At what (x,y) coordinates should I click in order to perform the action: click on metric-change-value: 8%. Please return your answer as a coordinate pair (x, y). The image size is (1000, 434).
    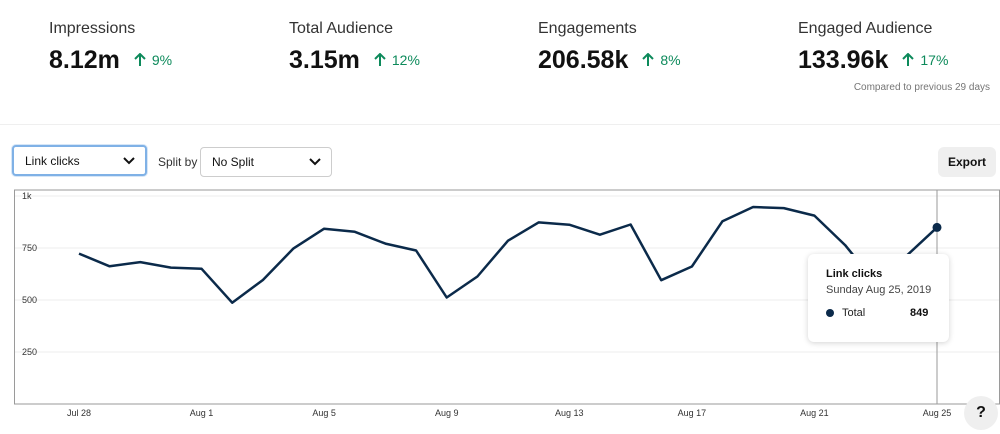
    Looking at the image, I should click on (670, 60).